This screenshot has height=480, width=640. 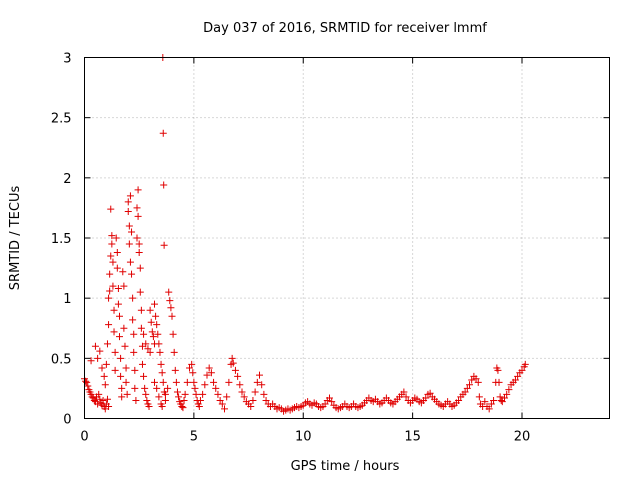 I want to click on x-tick-label: 10, so click(x=303, y=437).